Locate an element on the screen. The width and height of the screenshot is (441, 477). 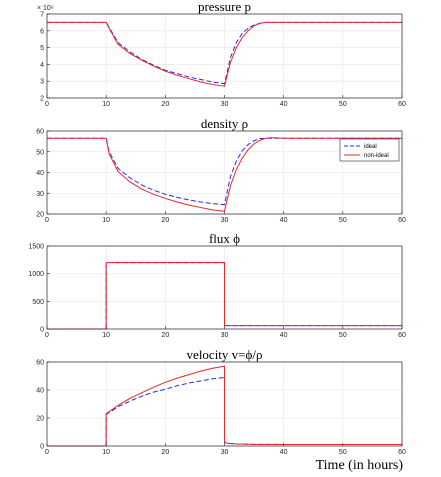
velocity-title: velocity v=ϕ/ρ is located at coordinates (225, 354).